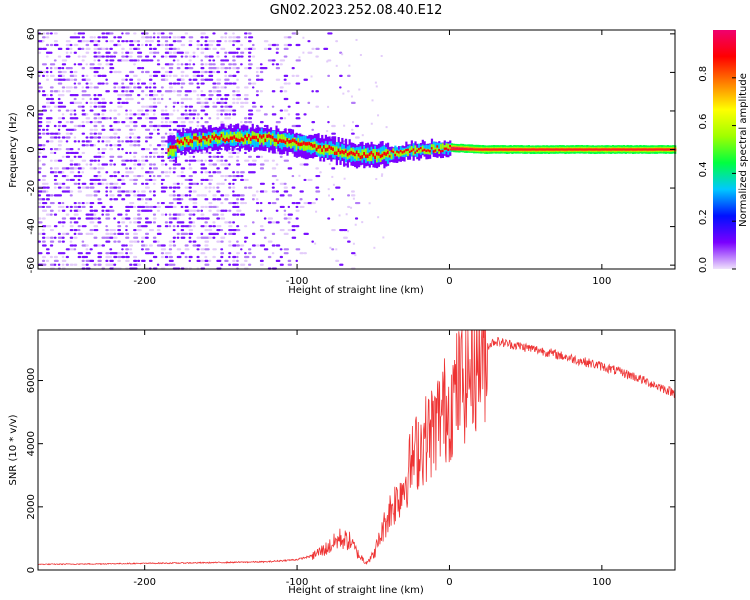 Image resolution: width=750 pixels, height=600 pixels. Describe the element at coordinates (31, 72) in the screenshot. I see `y-tick-label: 40` at that location.